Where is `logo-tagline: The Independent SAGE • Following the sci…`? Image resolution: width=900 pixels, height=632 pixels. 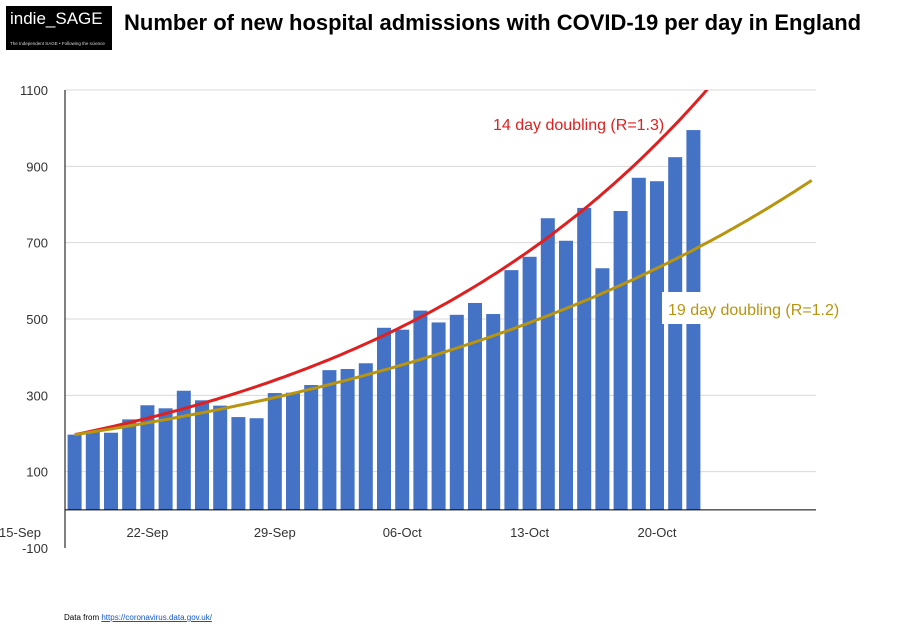 logo-tagline: The Independent SAGE • Following the sci… is located at coordinates (57, 43).